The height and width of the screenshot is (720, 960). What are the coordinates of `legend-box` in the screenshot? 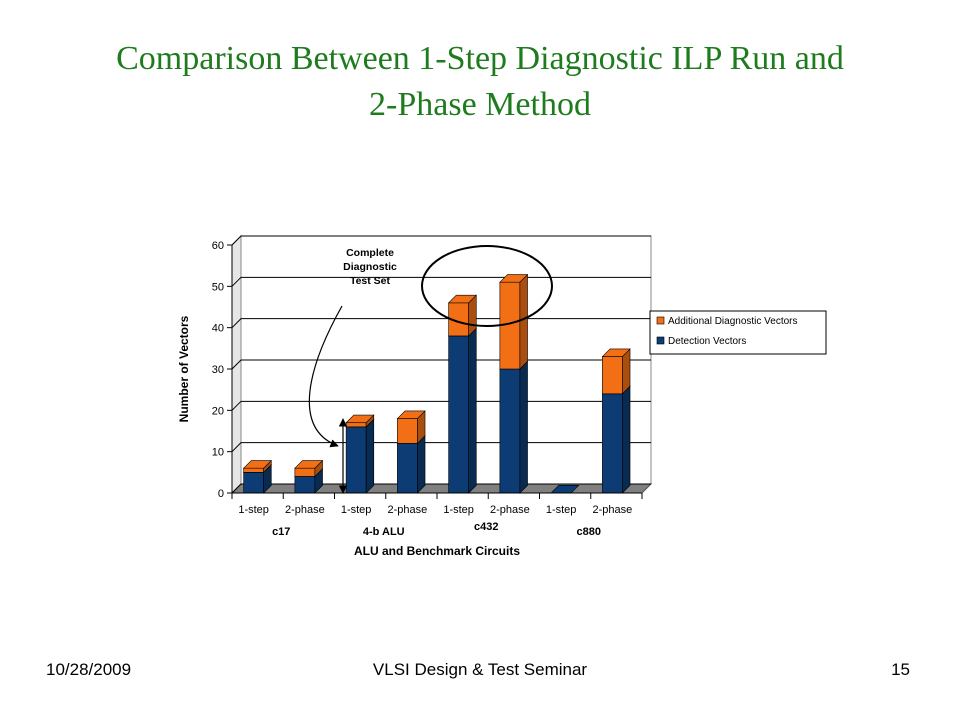 It's located at (738, 332).